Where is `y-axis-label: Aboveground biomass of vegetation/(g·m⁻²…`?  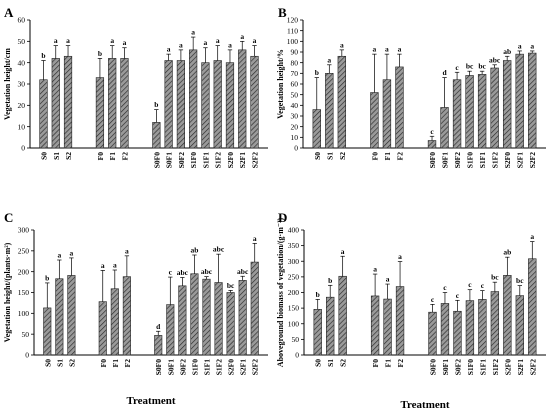 y-axis-label: Aboveground biomass of vegetation/(g·m⁻²… is located at coordinates (280, 292).